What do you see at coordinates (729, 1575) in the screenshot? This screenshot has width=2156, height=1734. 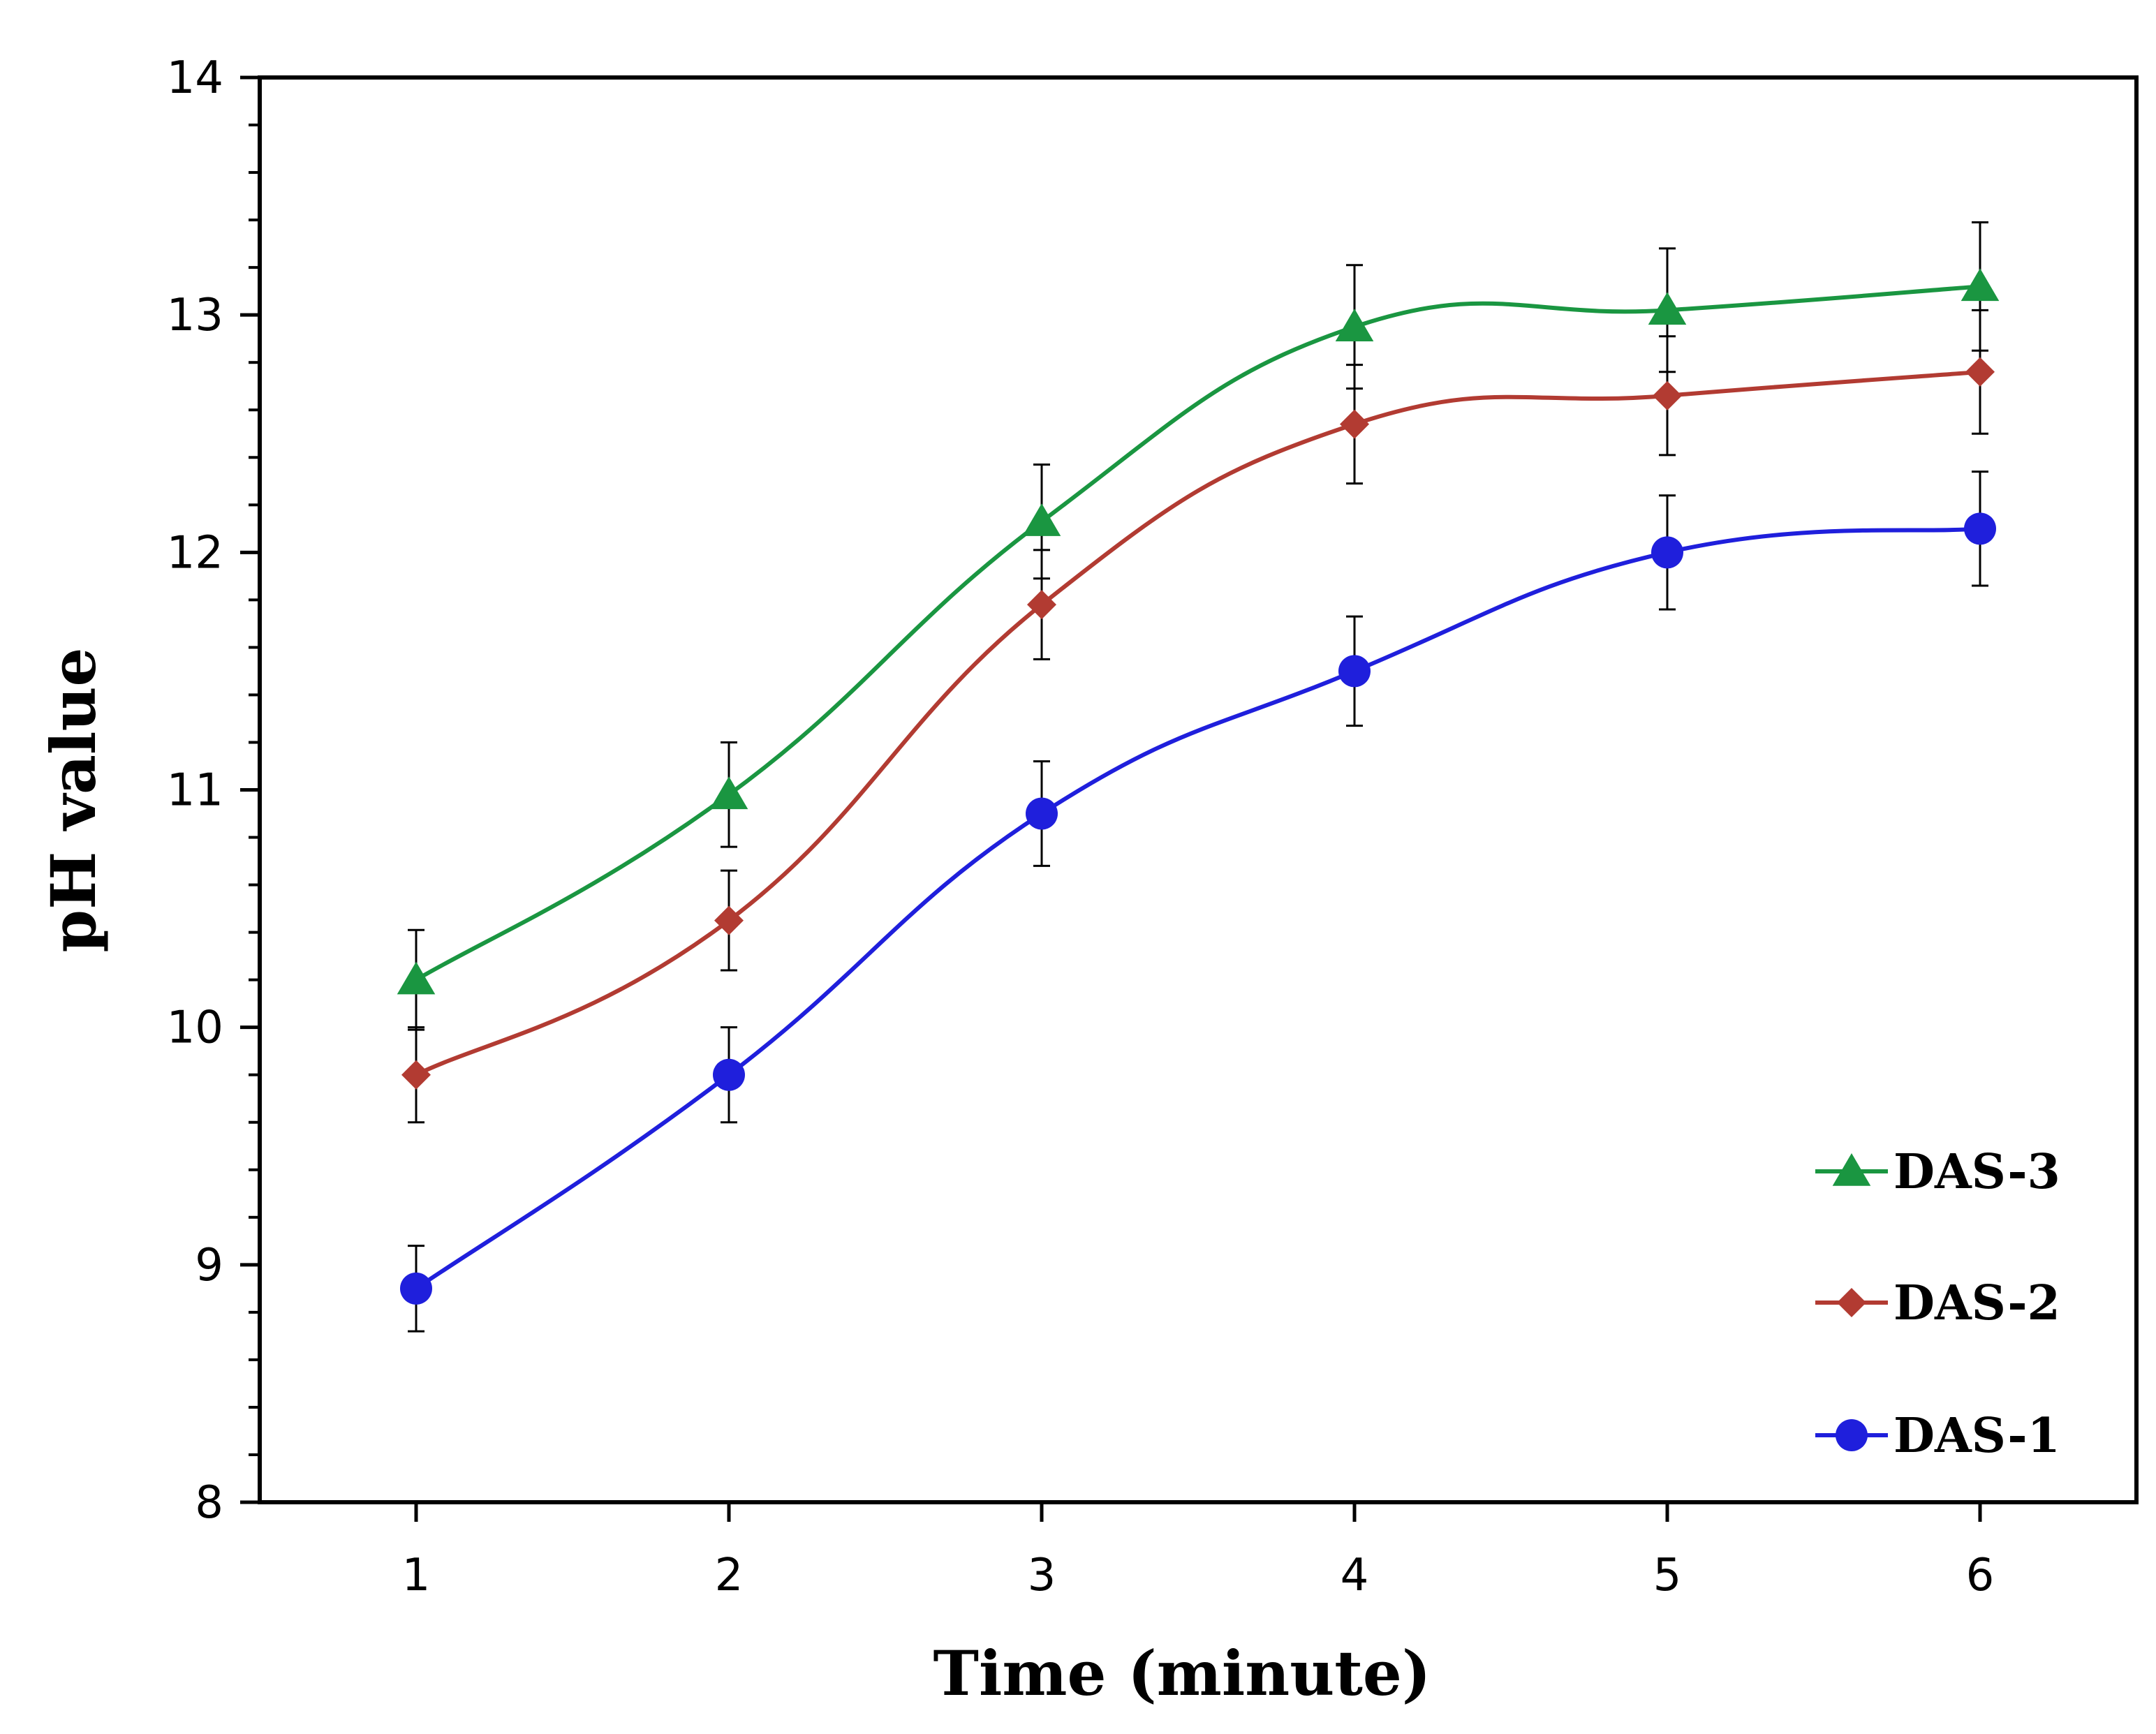 I see `x-tick-label: 2` at bounding box center [729, 1575].